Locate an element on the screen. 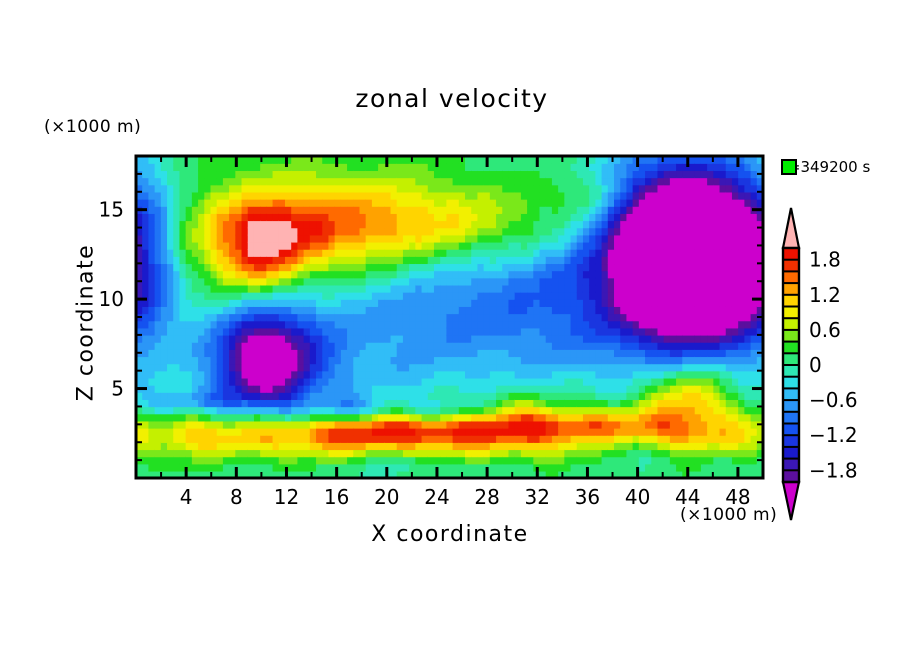 The height and width of the screenshot is (654, 904). y-axis-tick-labels: 5 10 15 is located at coordinates (111, 299).